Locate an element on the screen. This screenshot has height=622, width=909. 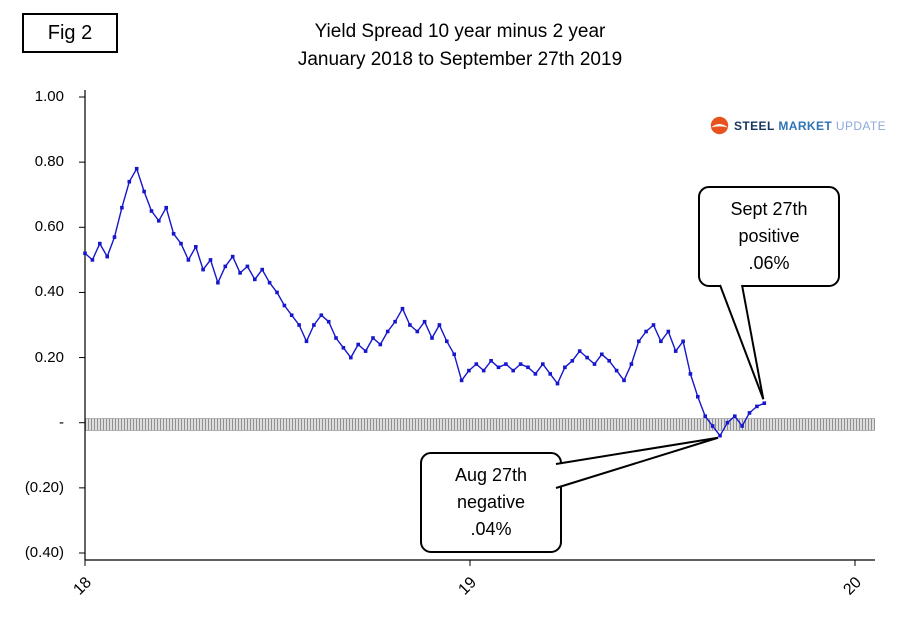
callout-aug-line2: negative is located at coordinates (491, 502).